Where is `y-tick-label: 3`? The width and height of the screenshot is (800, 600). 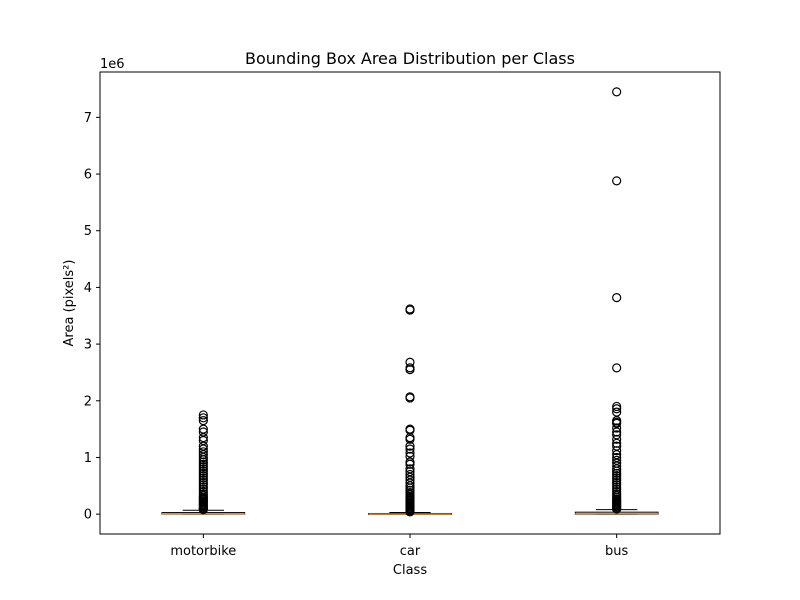 y-tick-label: 3 is located at coordinates (88, 345).